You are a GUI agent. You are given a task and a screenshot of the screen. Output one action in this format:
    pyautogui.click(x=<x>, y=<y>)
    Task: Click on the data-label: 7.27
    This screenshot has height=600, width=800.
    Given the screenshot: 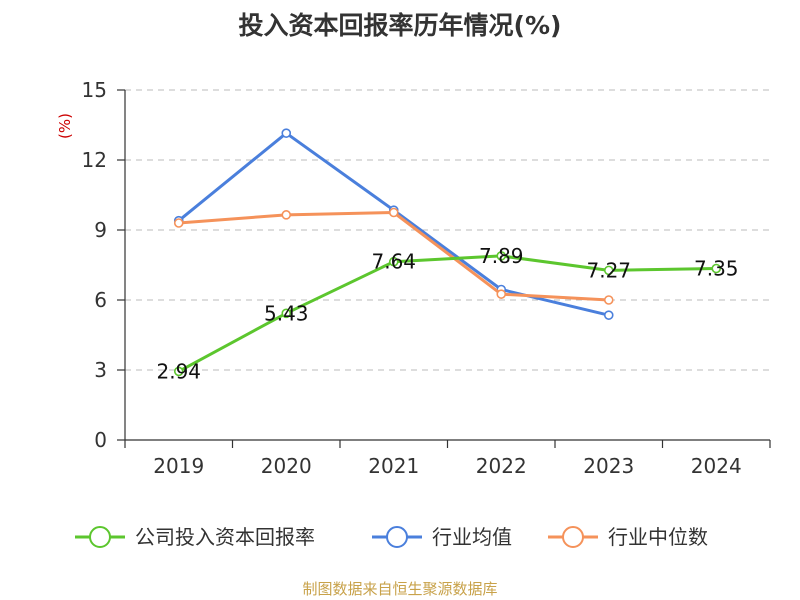 What is the action you would take?
    pyautogui.click(x=608, y=270)
    